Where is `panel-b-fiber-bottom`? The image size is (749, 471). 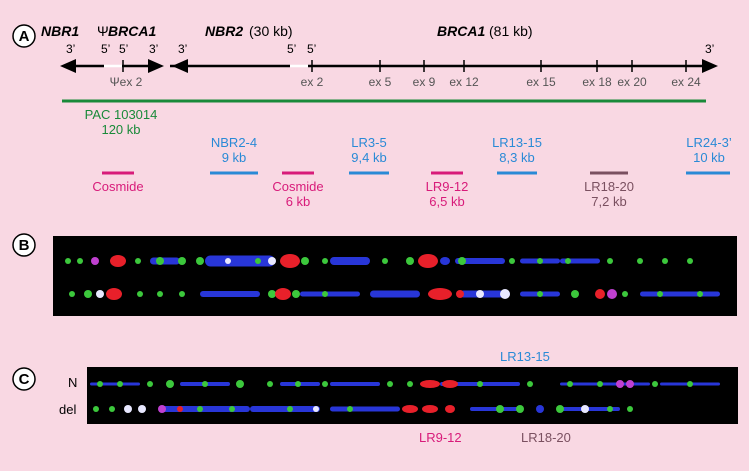
panel-b-fiber-bottom is located at coordinates (394, 294).